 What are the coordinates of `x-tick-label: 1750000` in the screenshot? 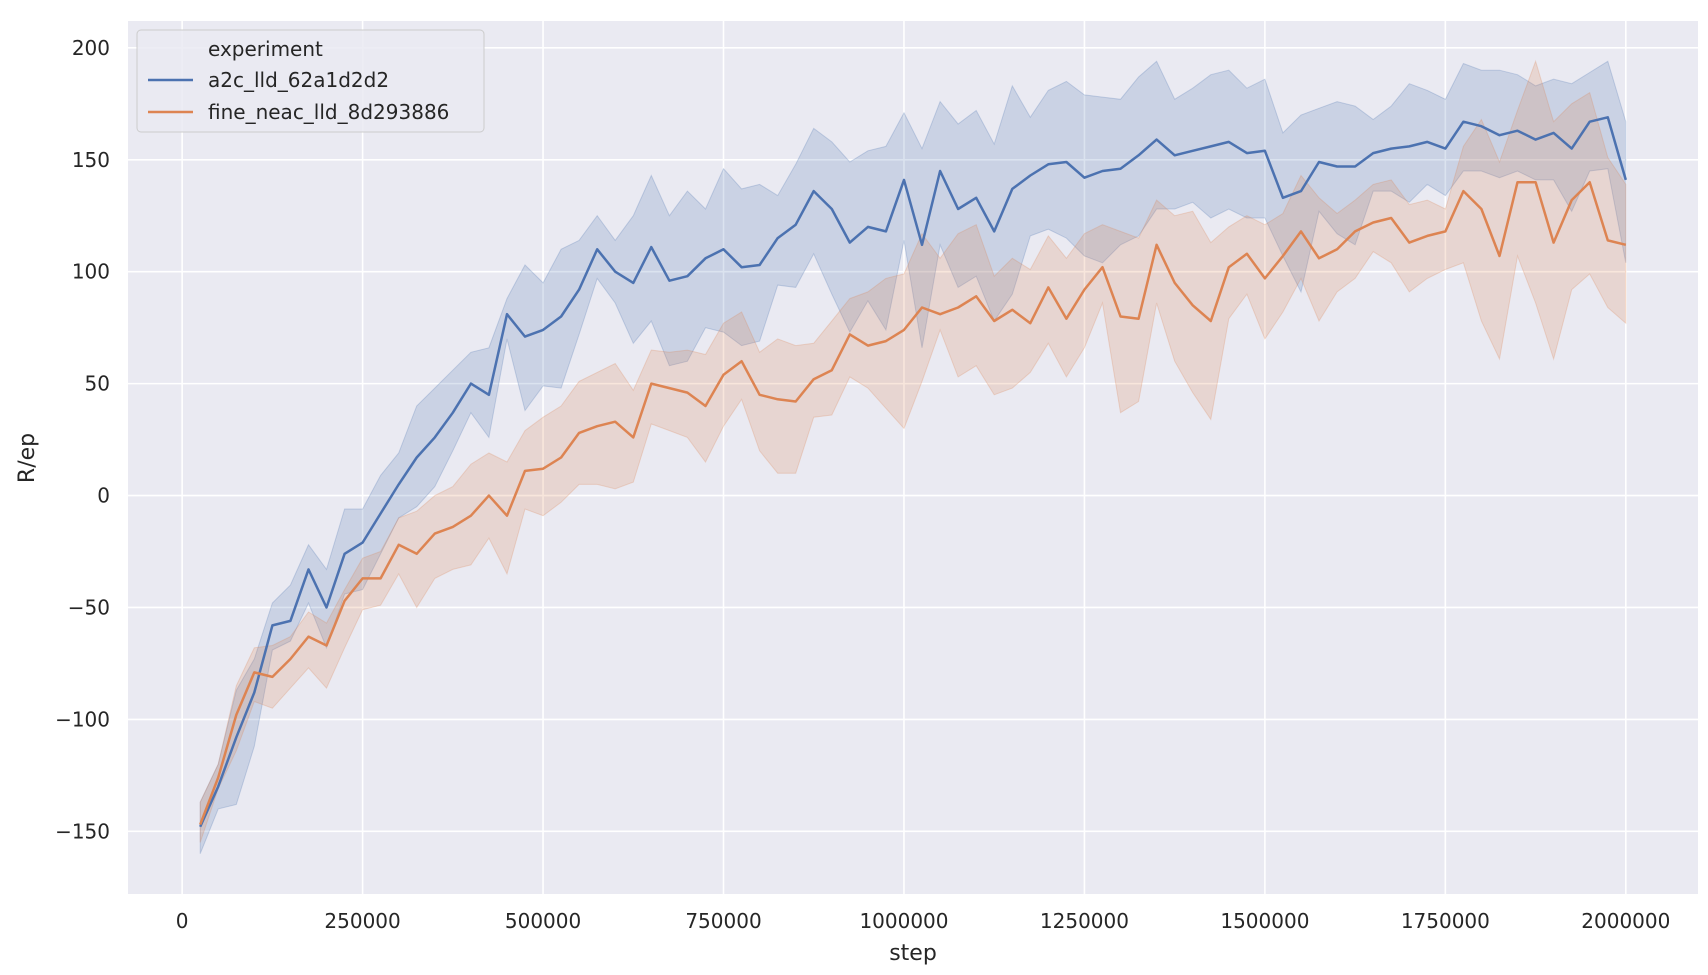 It's located at (1445, 921).